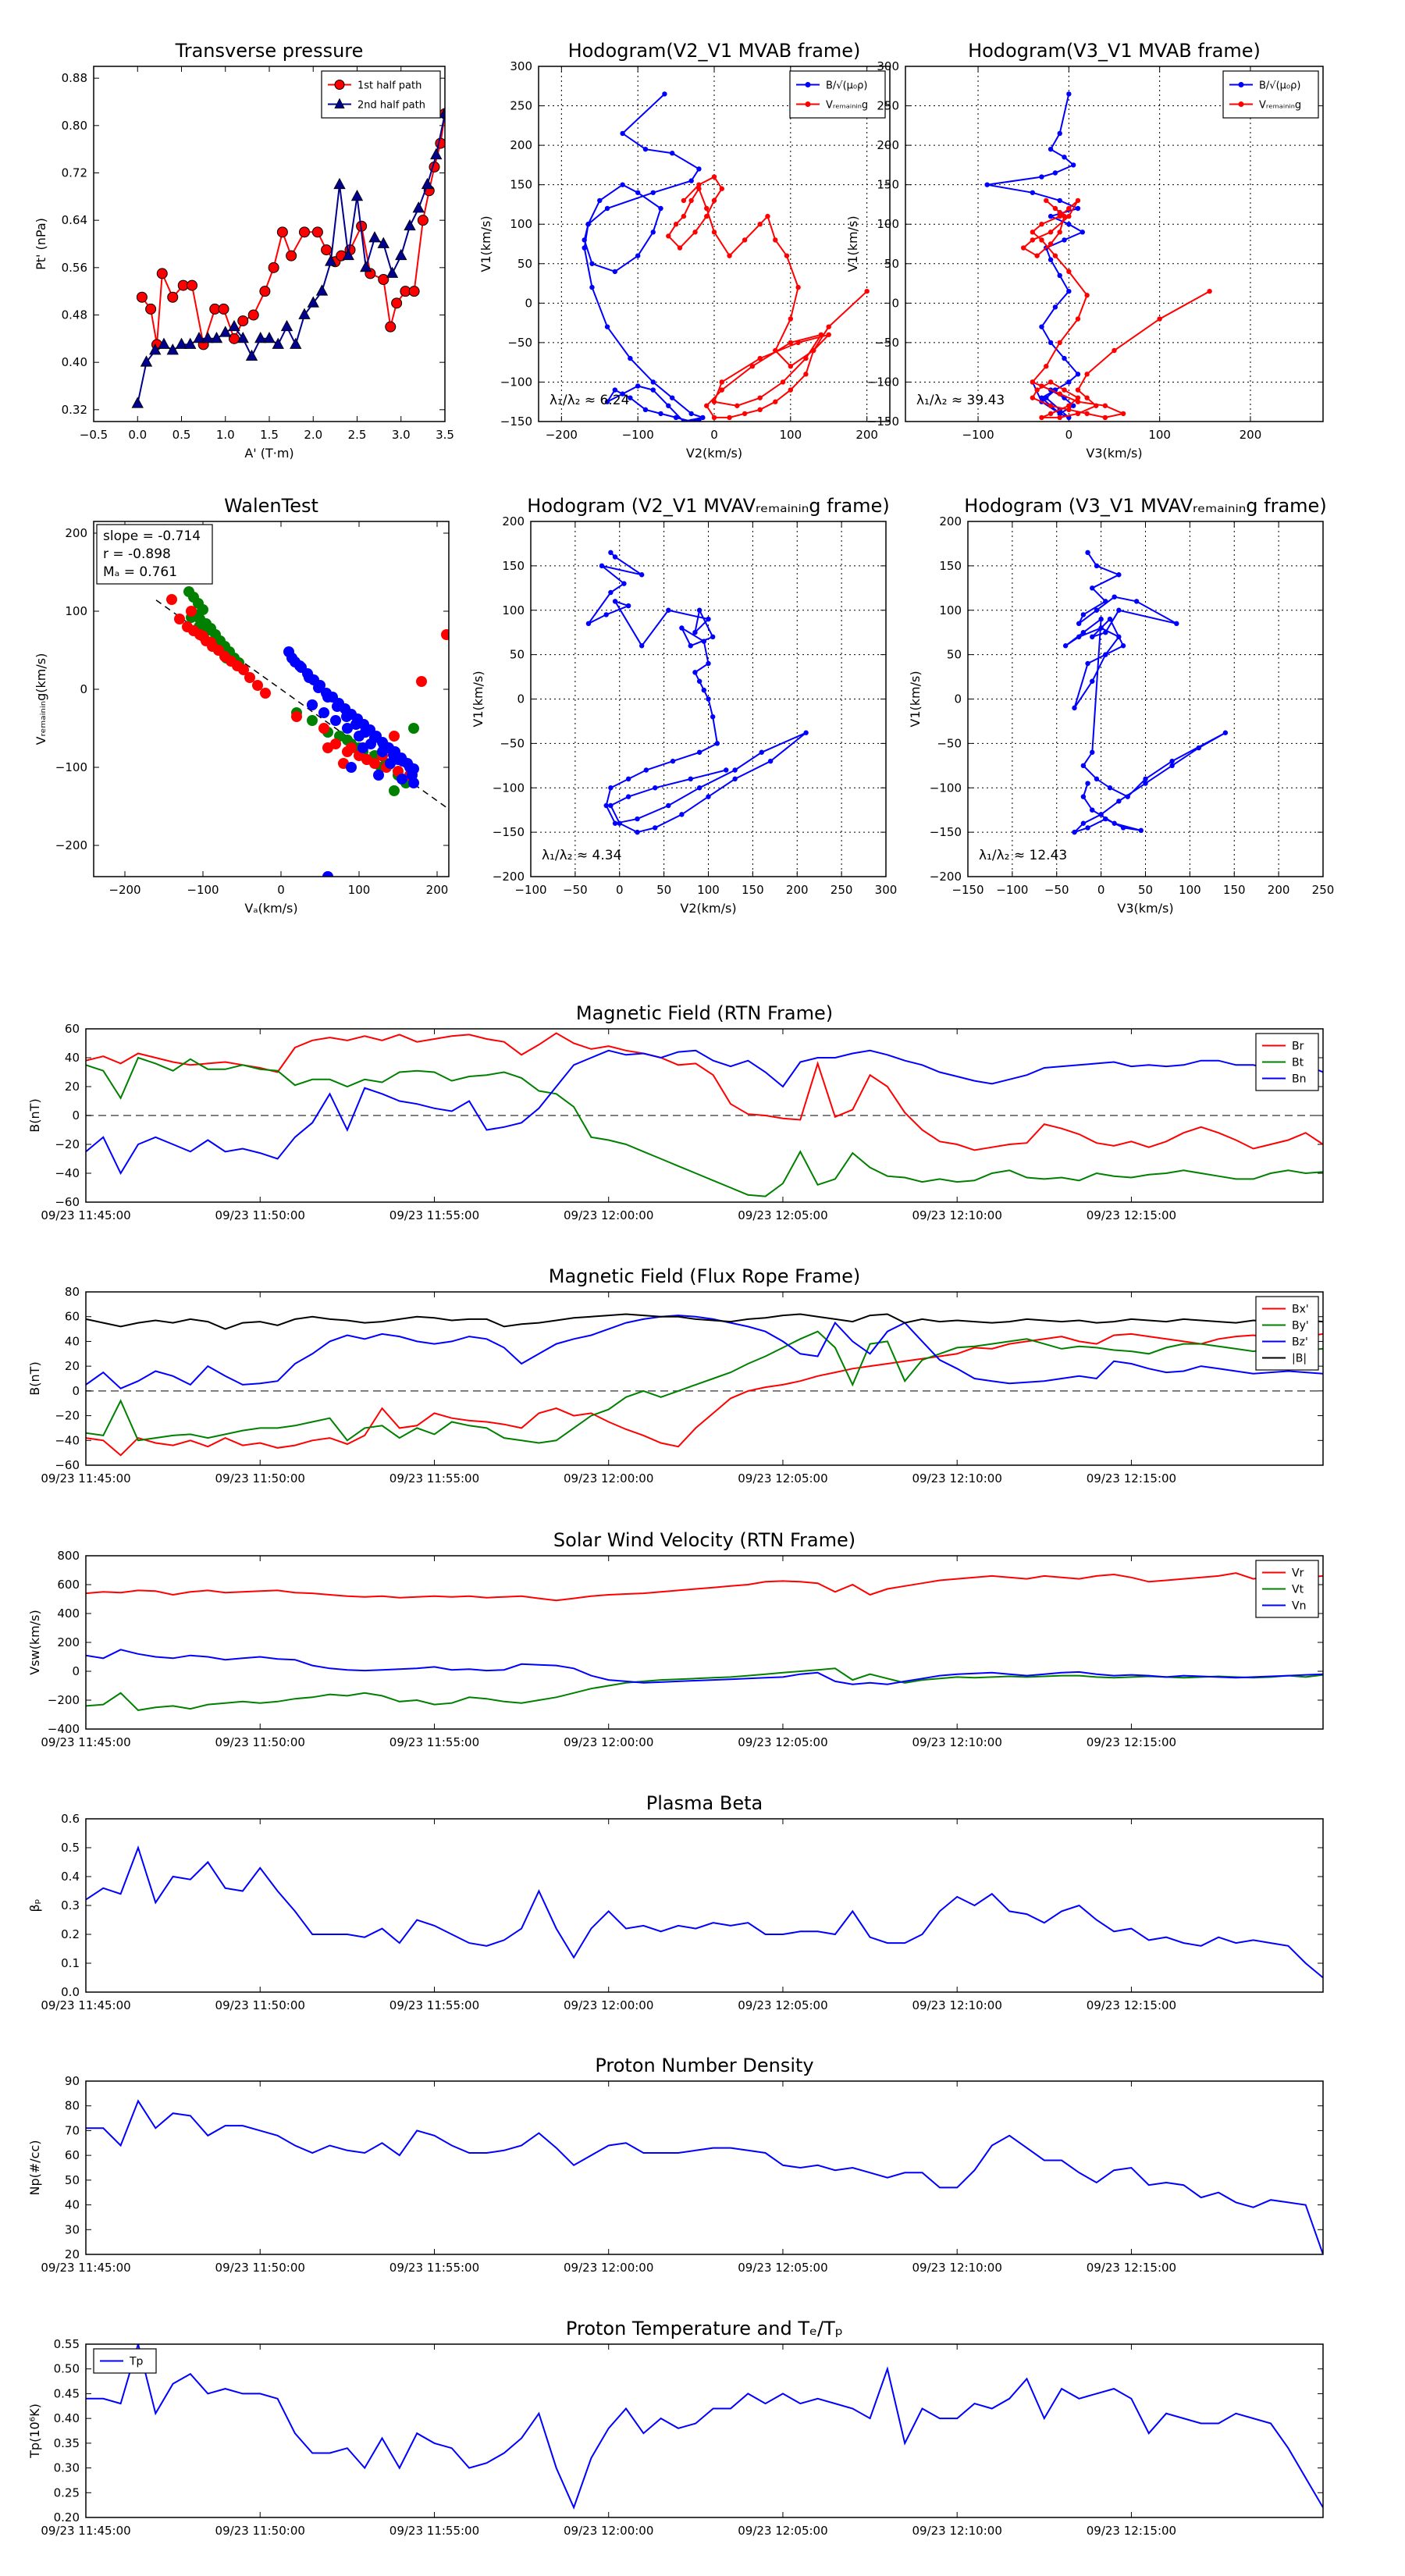  What do you see at coordinates (704, 1540) in the screenshot?
I see `chart-title: Solar Wind Velocity (RTN Frame)` at bounding box center [704, 1540].